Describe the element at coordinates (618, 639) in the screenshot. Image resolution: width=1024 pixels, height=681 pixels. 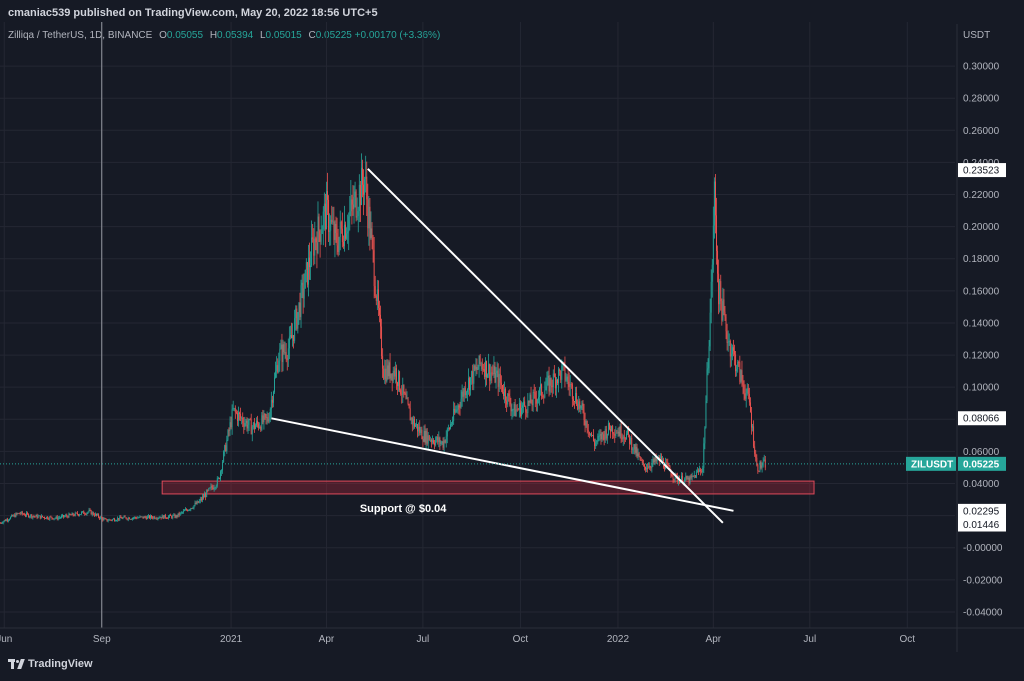
I see `x-tick-label: 2022` at that location.